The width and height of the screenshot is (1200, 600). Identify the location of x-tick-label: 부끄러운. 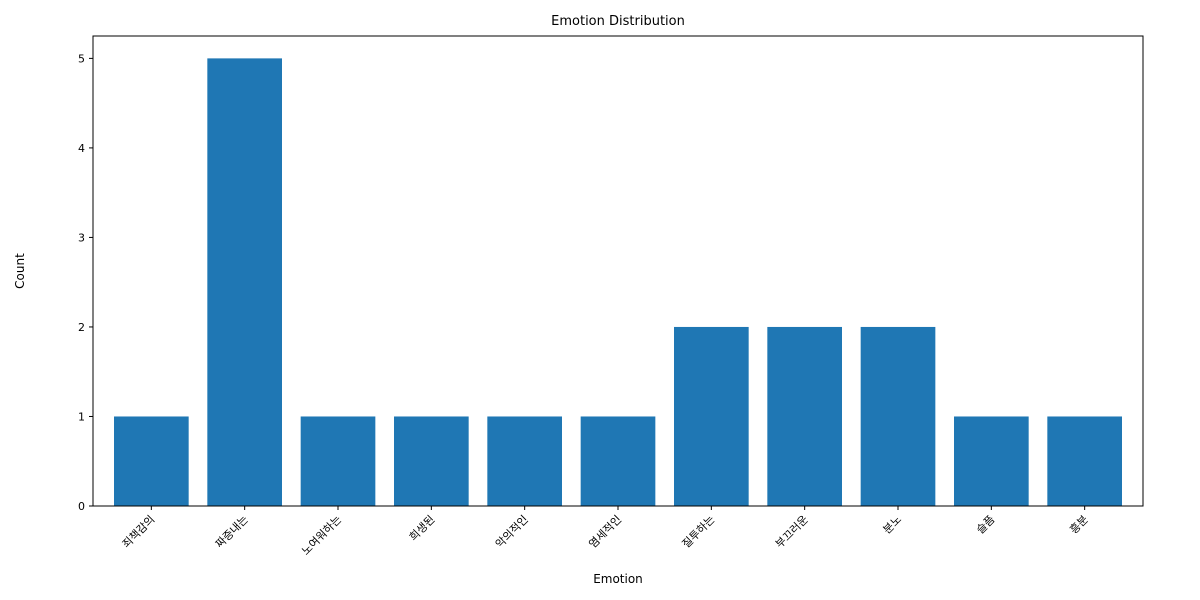
(792, 532).